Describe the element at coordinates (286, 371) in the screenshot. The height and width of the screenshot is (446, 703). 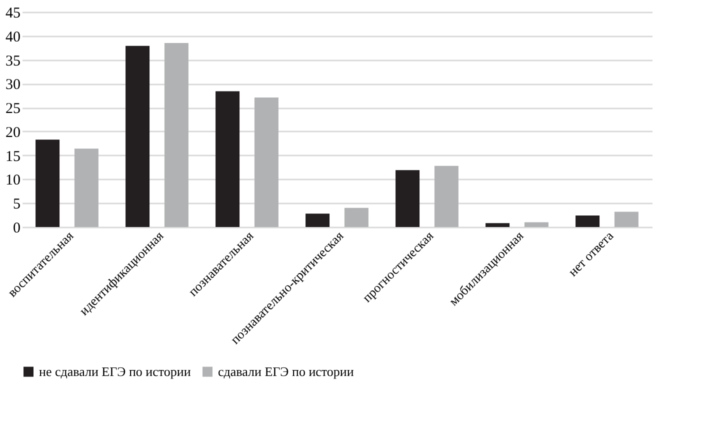
I see `legend-label: сдавали ЕГЭ по истории` at that location.